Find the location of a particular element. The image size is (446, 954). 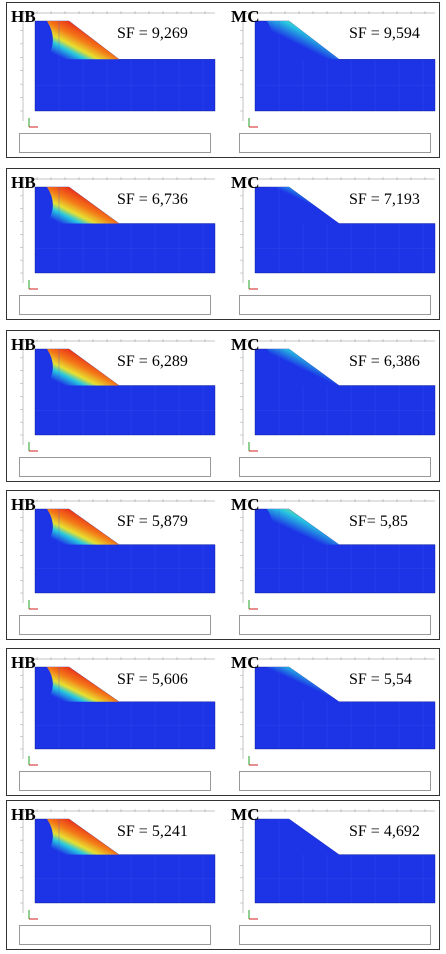

safety-factor: SF = 9,269 is located at coordinates (152, 33).